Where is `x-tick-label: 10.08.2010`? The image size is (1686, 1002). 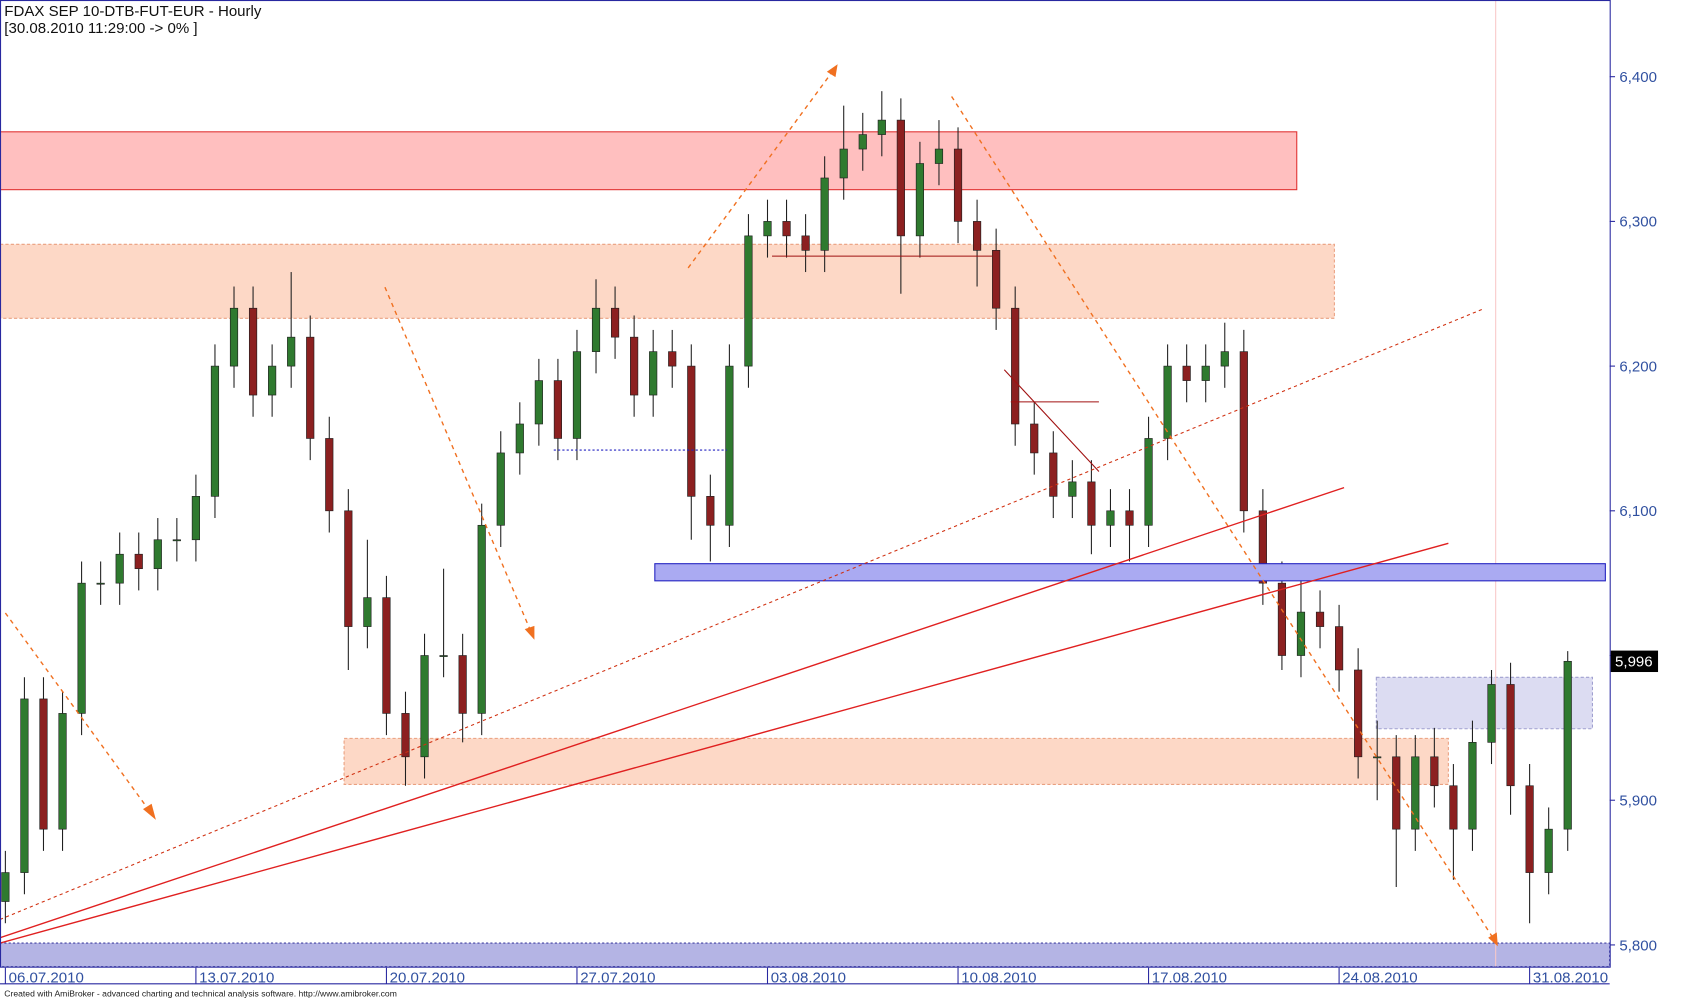 x-tick-label: 10.08.2010 is located at coordinates (998, 978).